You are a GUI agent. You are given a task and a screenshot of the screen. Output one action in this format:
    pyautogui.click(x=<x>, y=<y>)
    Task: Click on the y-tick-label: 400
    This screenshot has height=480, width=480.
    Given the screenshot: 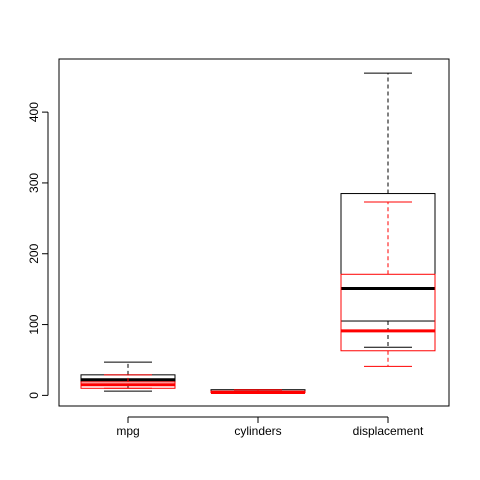 What is the action you would take?
    pyautogui.click(x=34, y=112)
    